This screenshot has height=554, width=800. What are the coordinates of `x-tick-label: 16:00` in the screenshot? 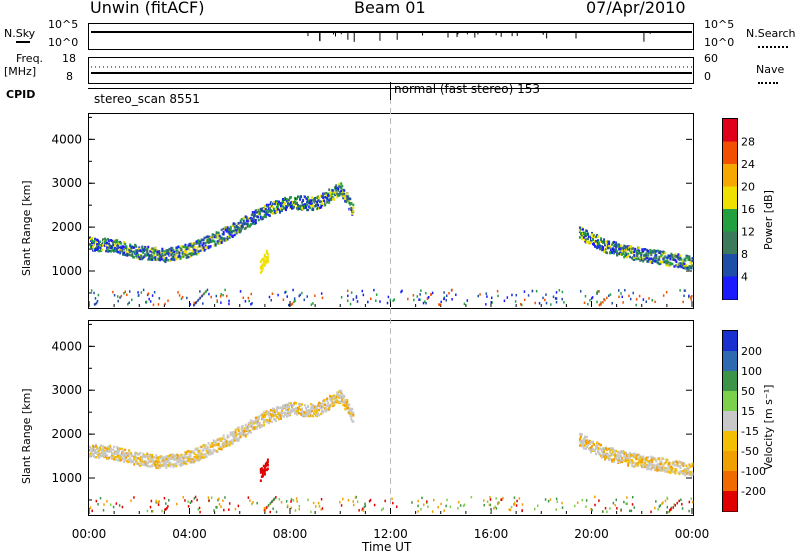 It's located at (491, 534).